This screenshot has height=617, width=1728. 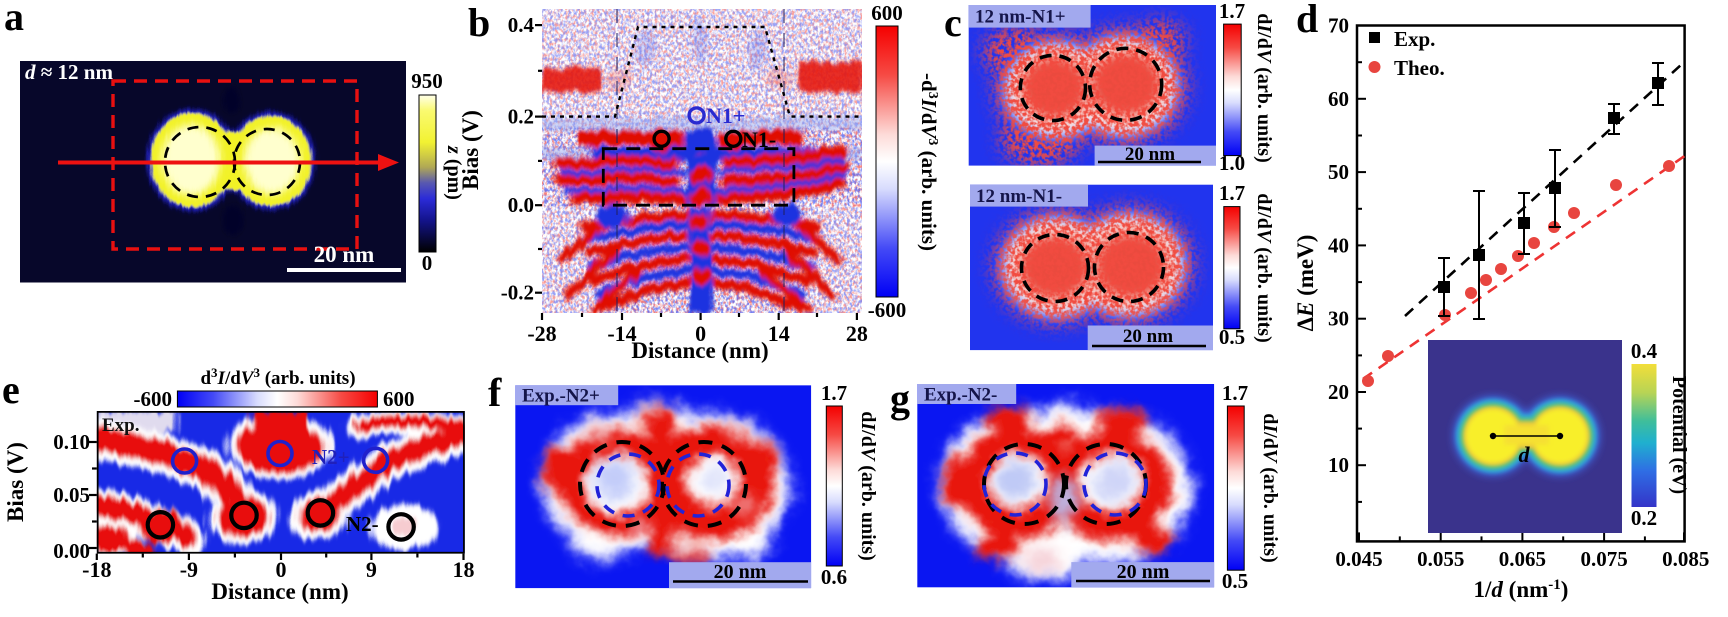 I want to click on svg-text: a, so click(x=14, y=19).